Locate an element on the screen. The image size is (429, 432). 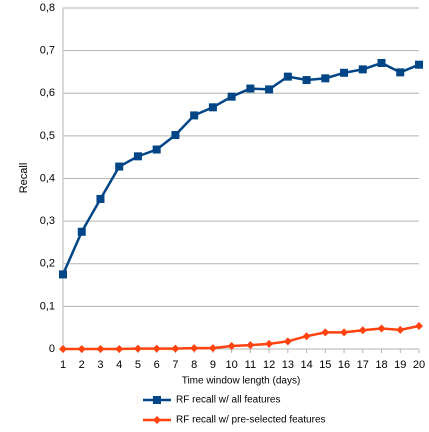
y-axis-label: Recall is located at coordinates (24, 178).